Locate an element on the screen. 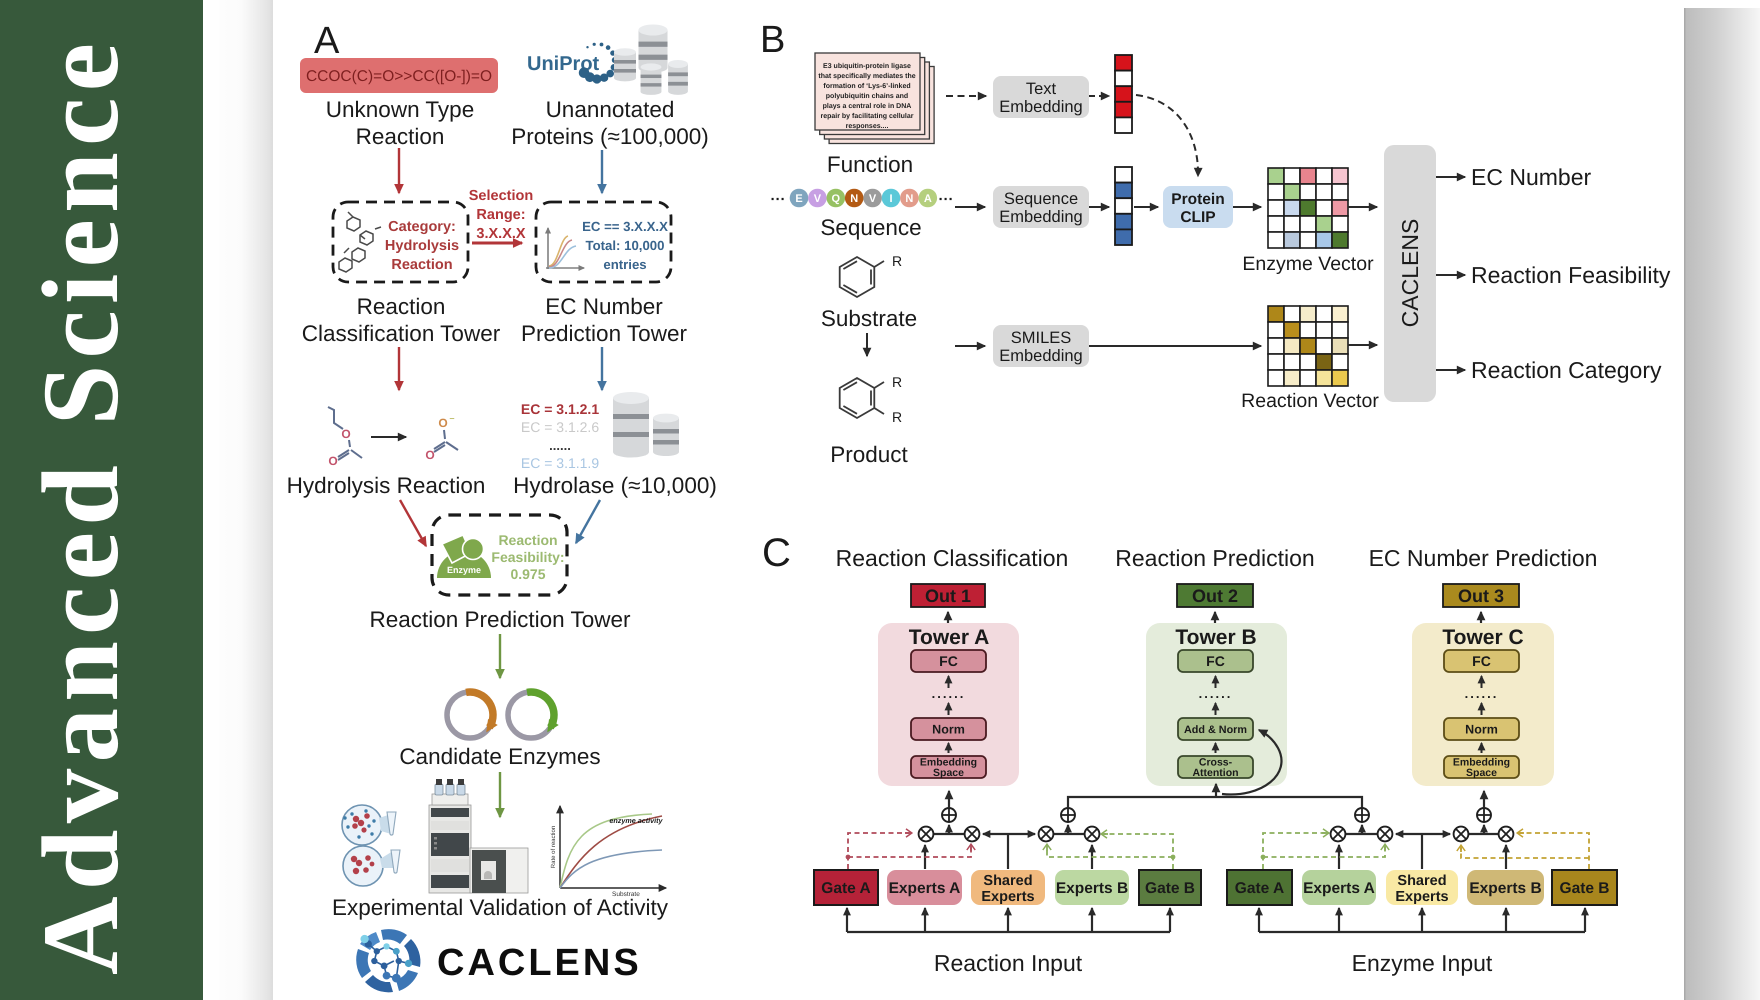 The height and width of the screenshot is (1000, 1760). svg-text: Sequence is located at coordinates (870, 227).